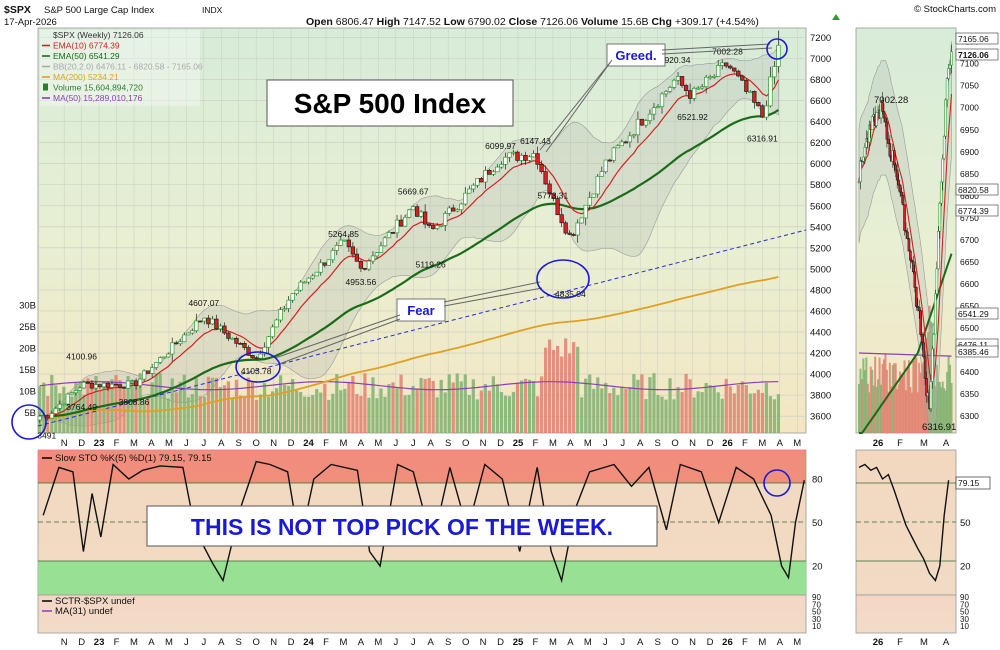 This screenshot has height=650, width=1000. What do you see at coordinates (964, 604) in the screenshot?
I see `zoom-sctr-tick-label: 70` at bounding box center [964, 604].